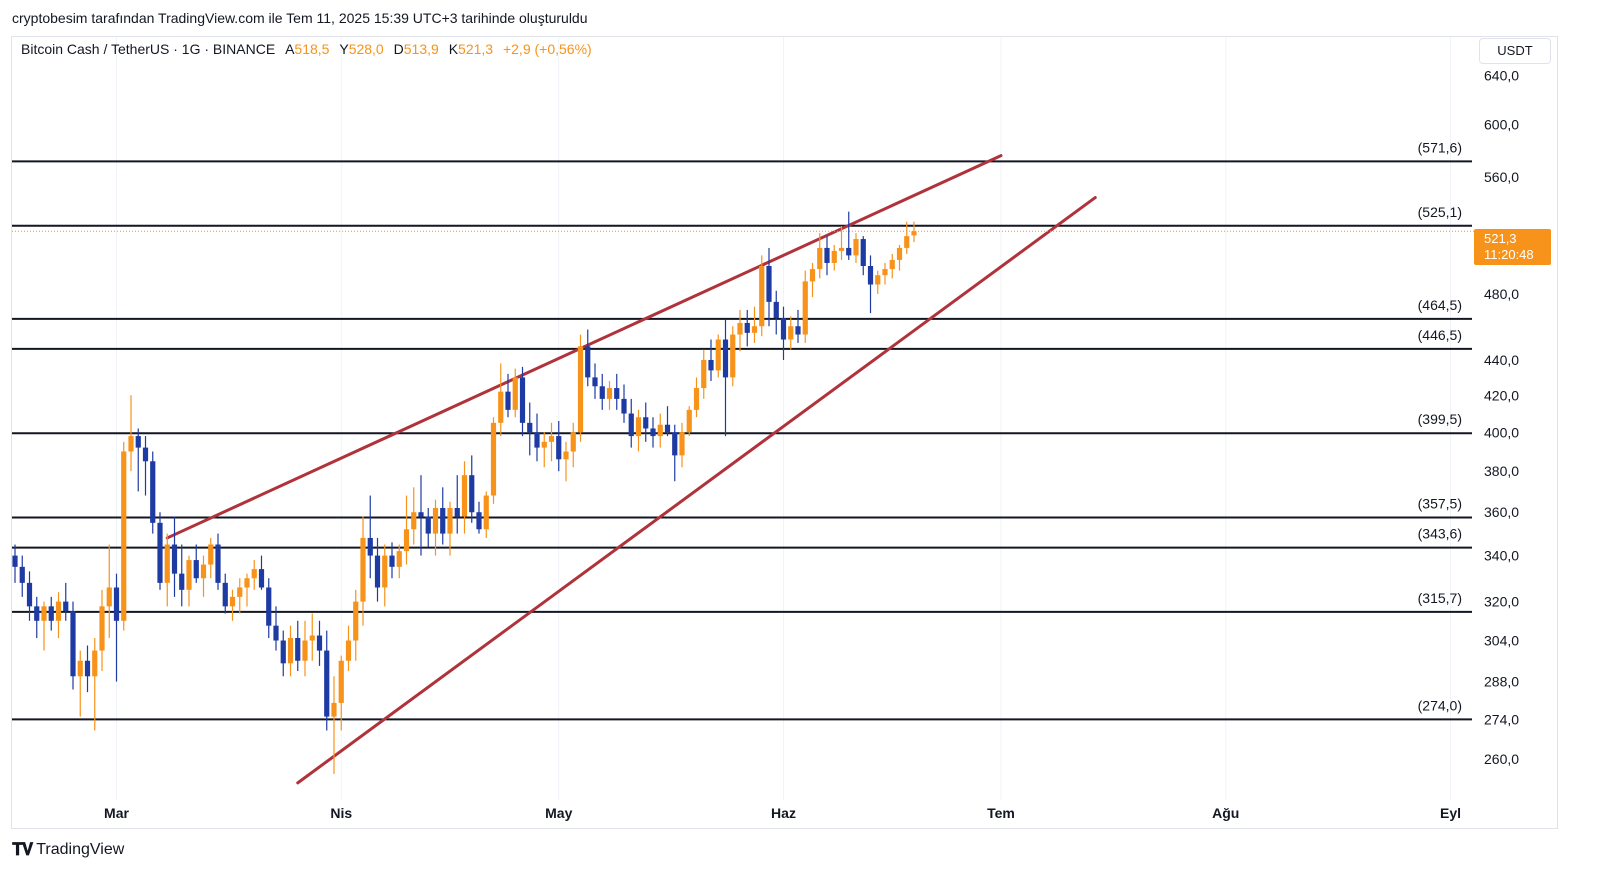  Describe the element at coordinates (1501, 360) in the screenshot. I see `price-tick-label: 440,0` at that location.